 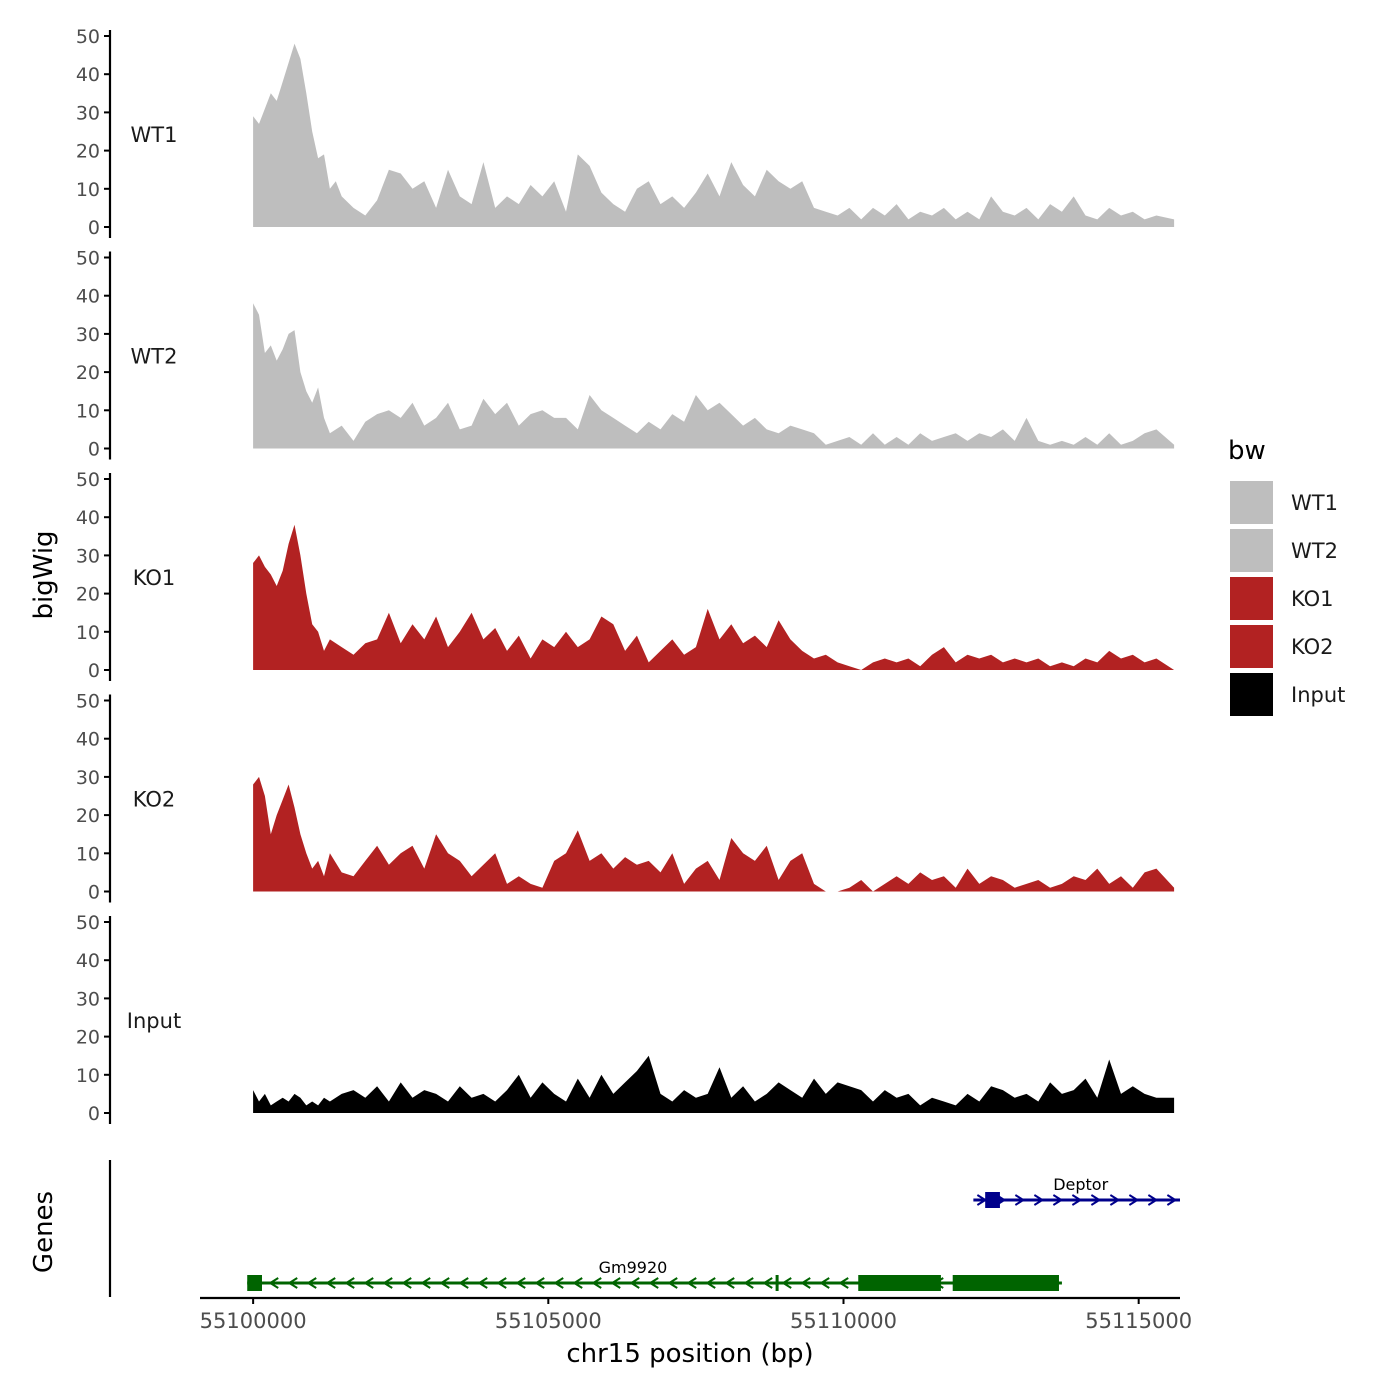 What do you see at coordinates (44, 574) in the screenshot?
I see `y-axis-title: bigWig` at bounding box center [44, 574].